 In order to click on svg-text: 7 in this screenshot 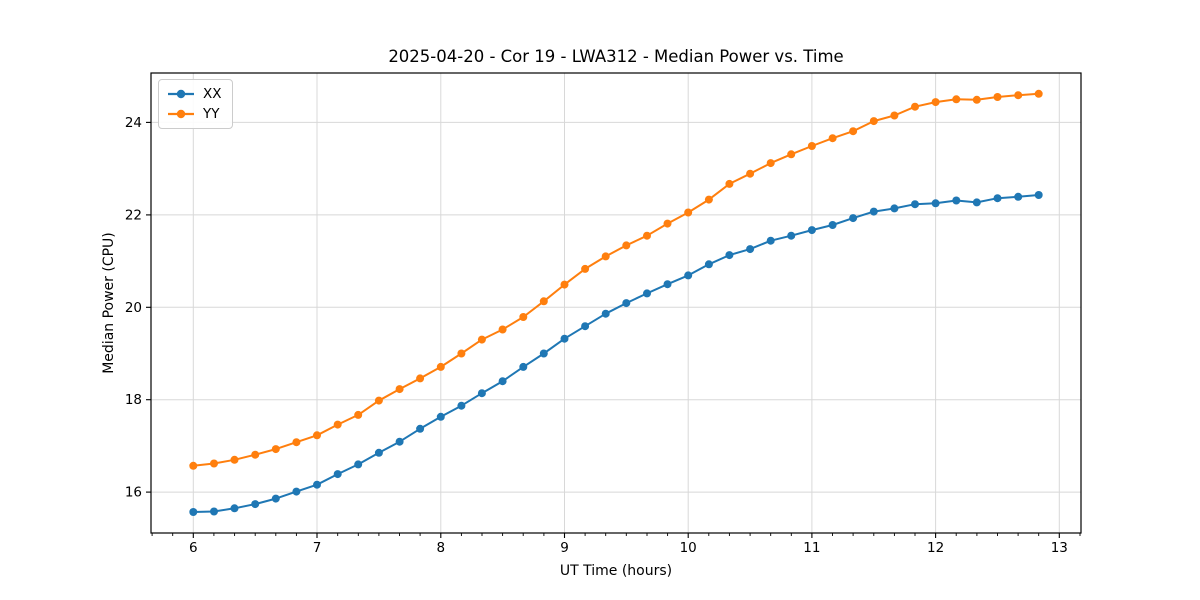, I will do `click(317, 548)`.